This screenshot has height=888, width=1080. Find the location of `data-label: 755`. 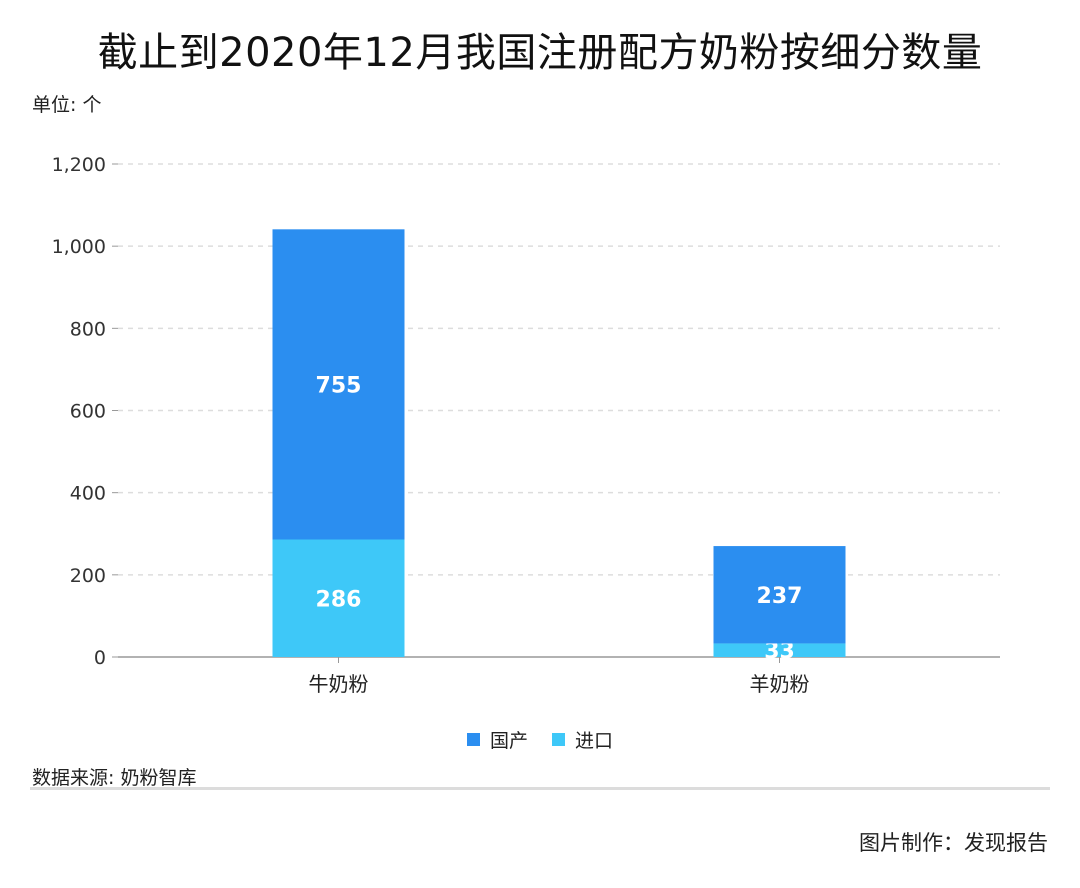

data-label: 755 is located at coordinates (339, 385).